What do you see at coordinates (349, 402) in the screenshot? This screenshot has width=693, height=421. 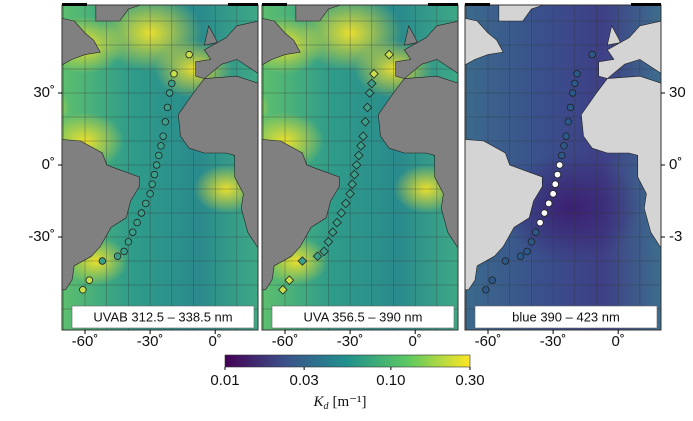 I see `unit: [m⁻¹]` at bounding box center [349, 402].